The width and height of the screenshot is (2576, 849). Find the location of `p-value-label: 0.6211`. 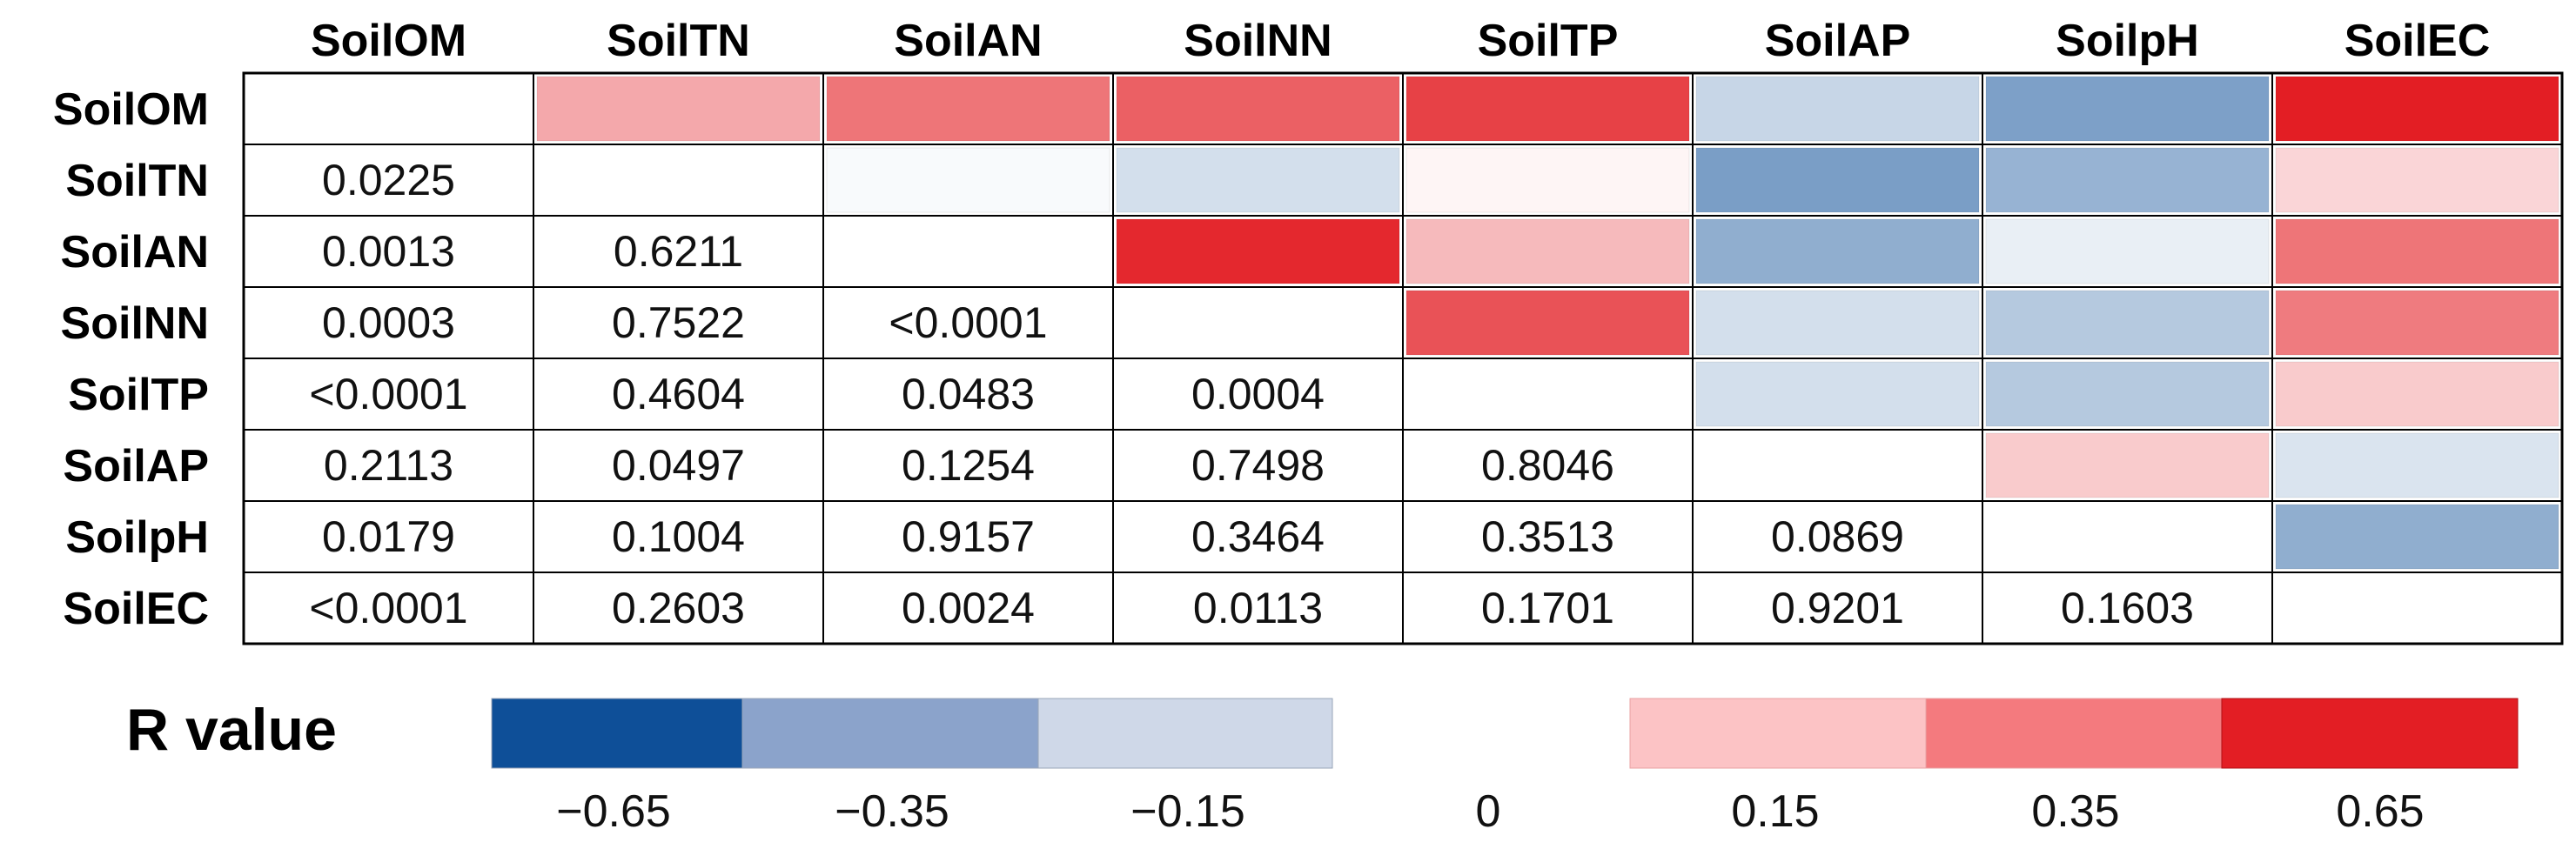

p-value-label: 0.6211 is located at coordinates (679, 251).